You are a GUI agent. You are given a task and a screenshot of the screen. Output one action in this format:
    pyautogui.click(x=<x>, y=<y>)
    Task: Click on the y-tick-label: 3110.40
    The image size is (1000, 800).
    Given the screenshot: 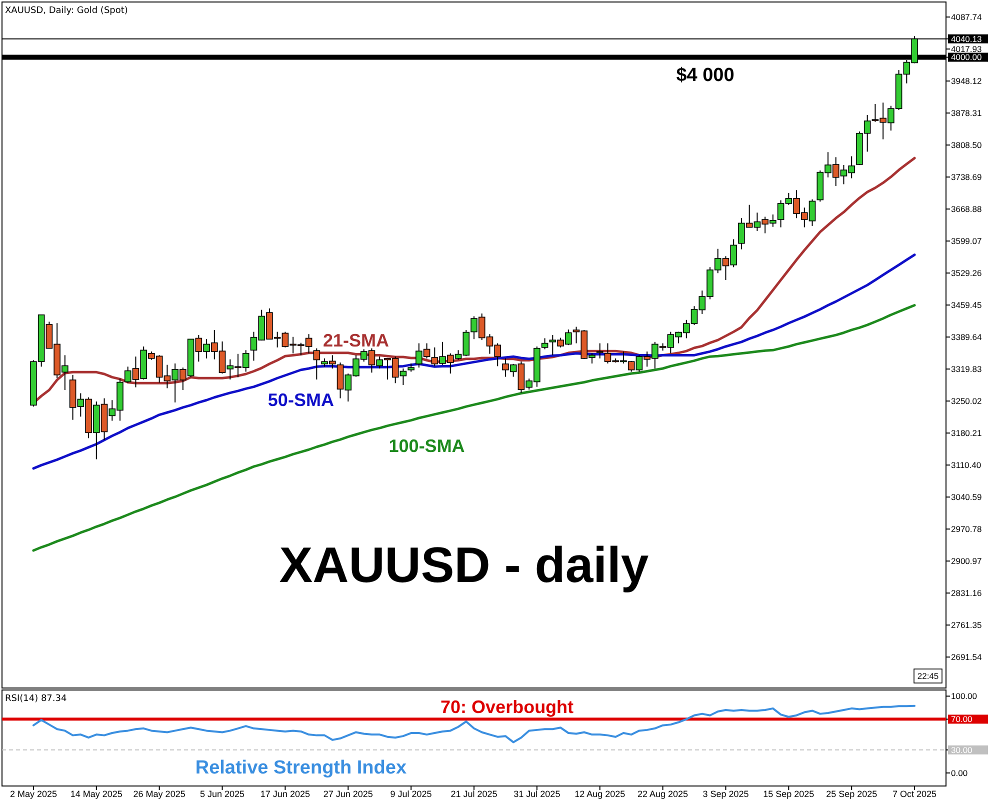 What is the action you would take?
    pyautogui.click(x=966, y=465)
    